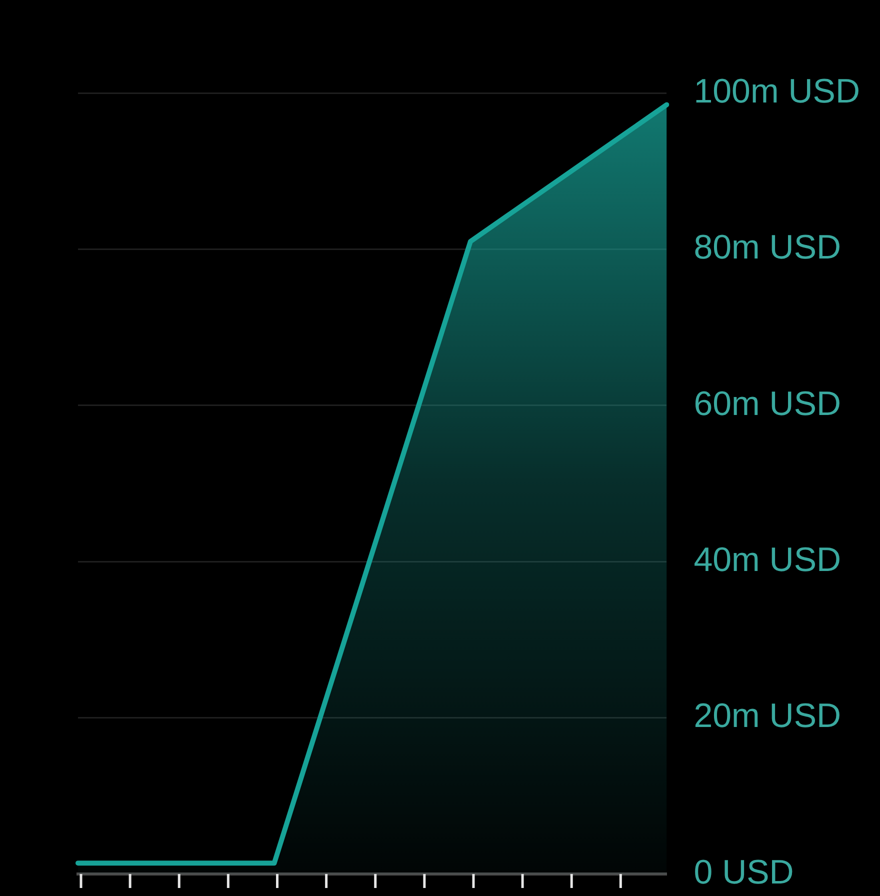  Describe the element at coordinates (768, 247) in the screenshot. I see `y-tick-label: 80m USD` at that location.